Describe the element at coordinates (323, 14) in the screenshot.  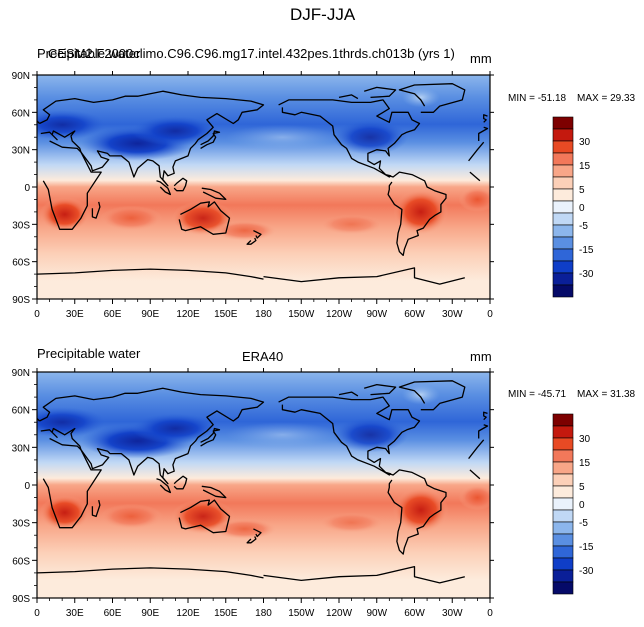
I see `figure-title: DJF-JJA` at that location.